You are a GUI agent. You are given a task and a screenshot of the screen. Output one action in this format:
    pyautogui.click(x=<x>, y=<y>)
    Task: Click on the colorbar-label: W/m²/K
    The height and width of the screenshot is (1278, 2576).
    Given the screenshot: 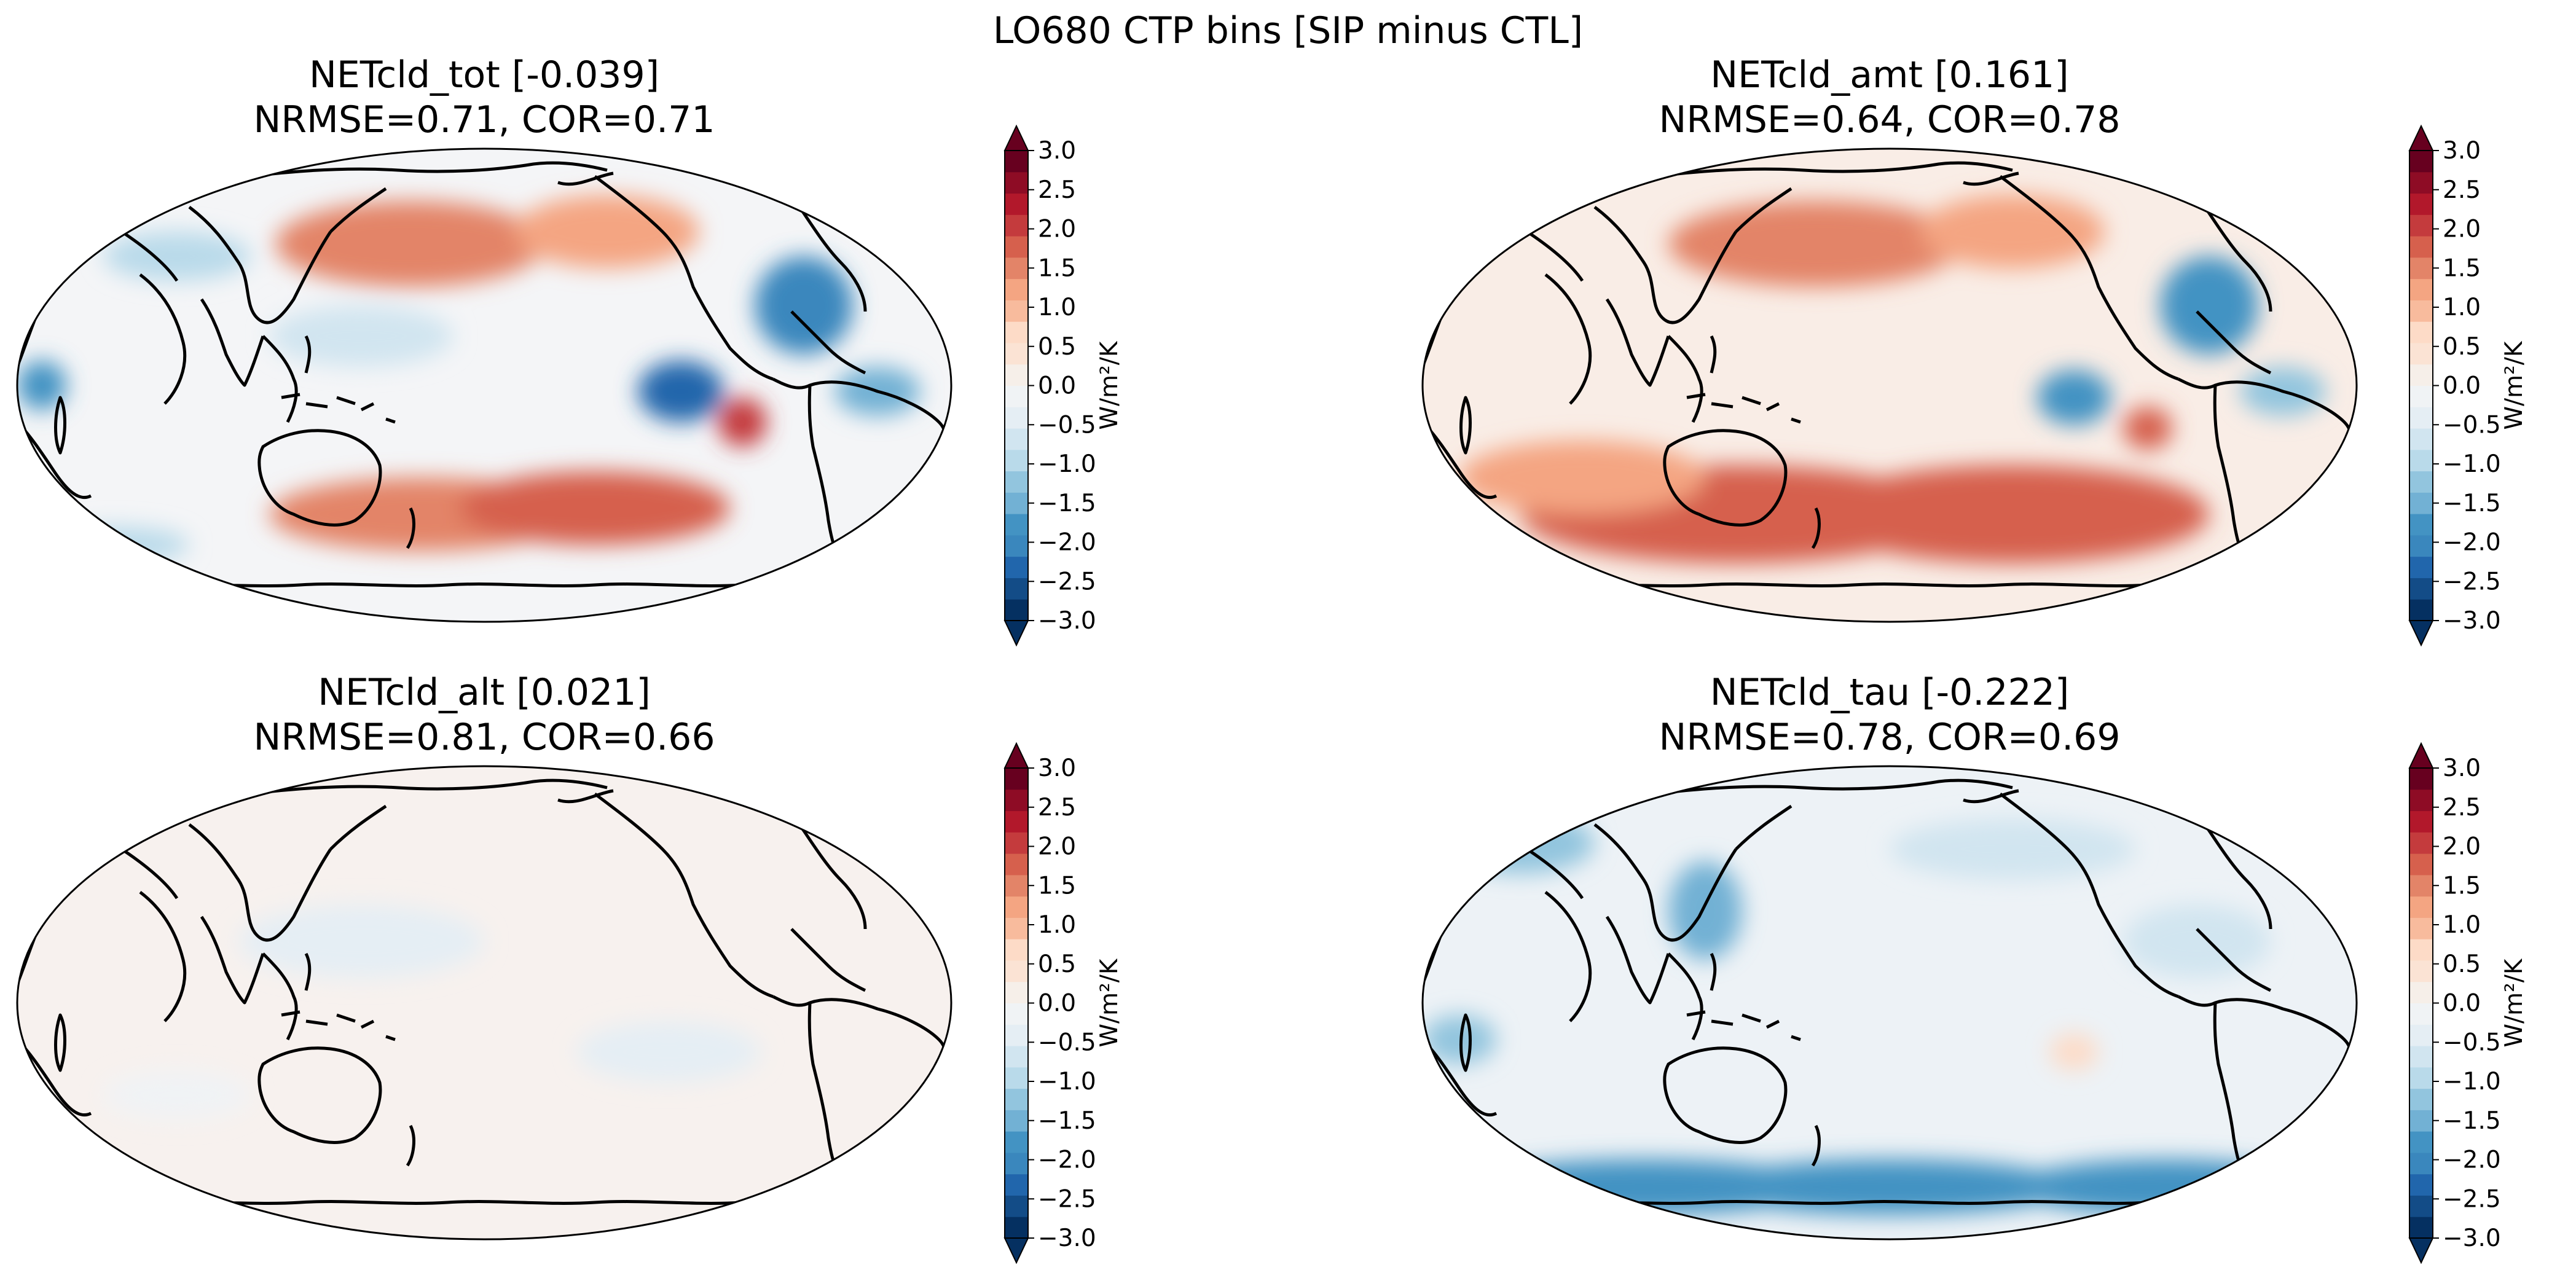 What is the action you would take?
    pyautogui.click(x=2514, y=384)
    